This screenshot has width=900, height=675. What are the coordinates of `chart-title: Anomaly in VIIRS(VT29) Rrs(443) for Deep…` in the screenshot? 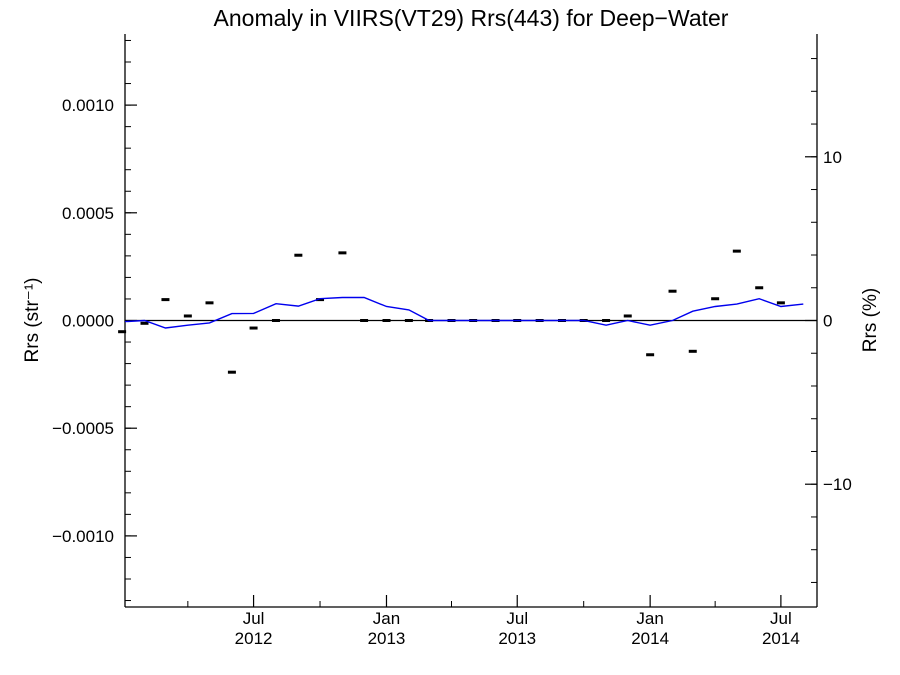 It's located at (471, 18).